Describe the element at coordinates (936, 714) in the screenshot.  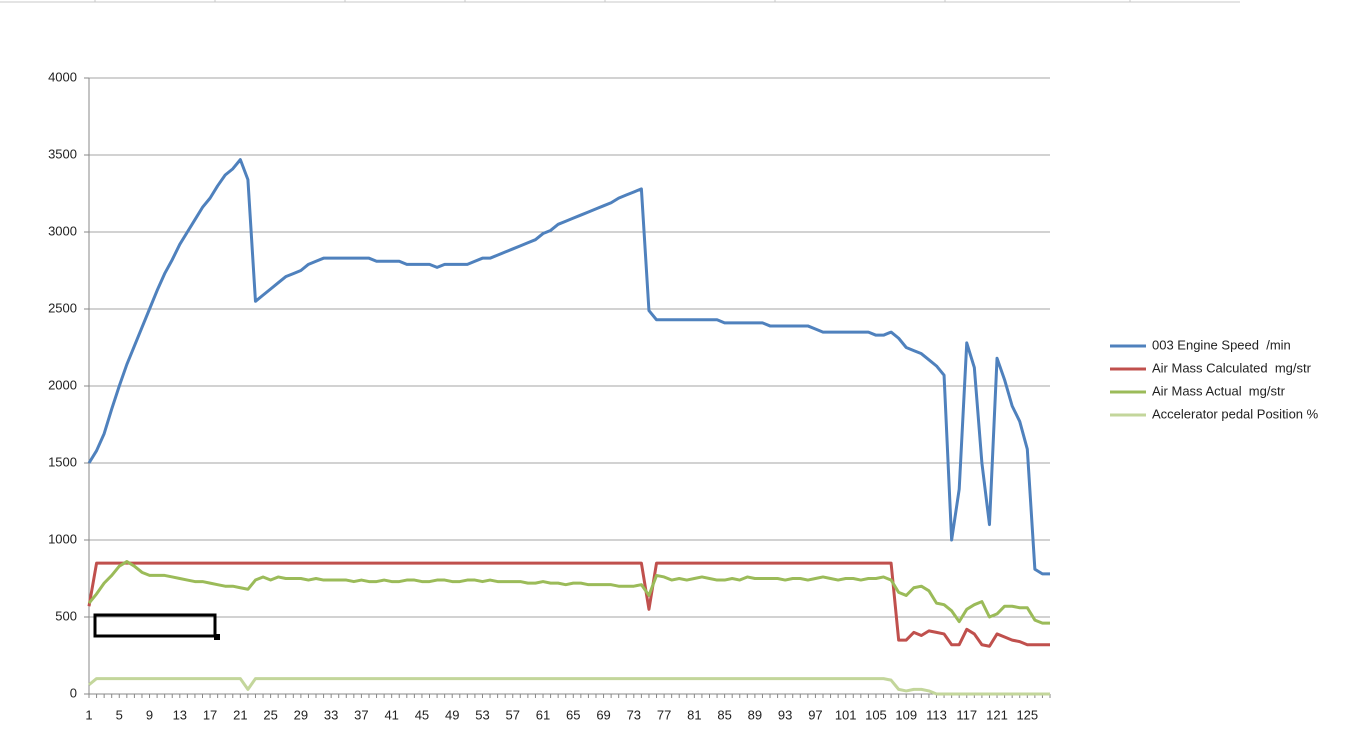
I see `x-tick-label: 113` at that location.